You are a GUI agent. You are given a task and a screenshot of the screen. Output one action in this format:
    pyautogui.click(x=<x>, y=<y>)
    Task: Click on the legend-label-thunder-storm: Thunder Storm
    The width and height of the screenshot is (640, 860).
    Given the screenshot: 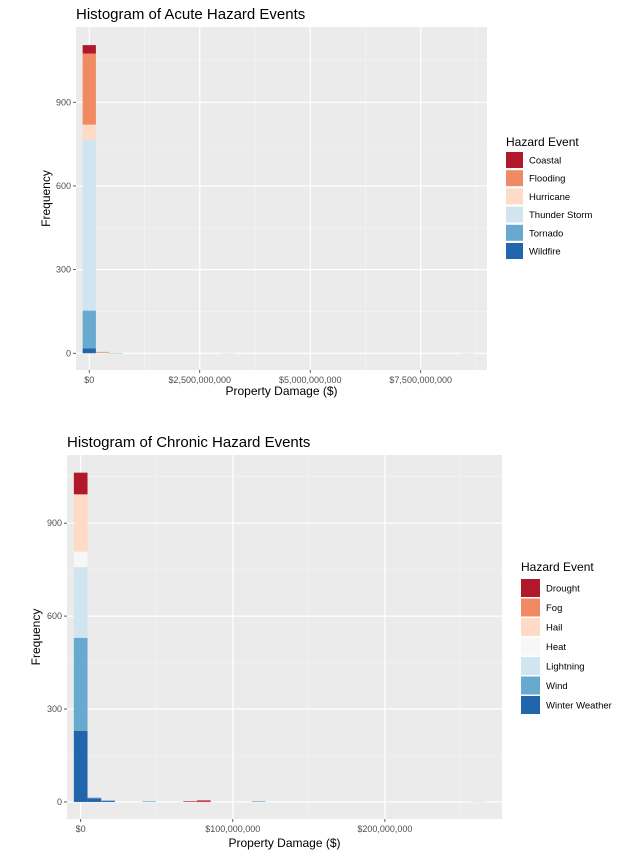 What is the action you would take?
    pyautogui.click(x=560, y=215)
    